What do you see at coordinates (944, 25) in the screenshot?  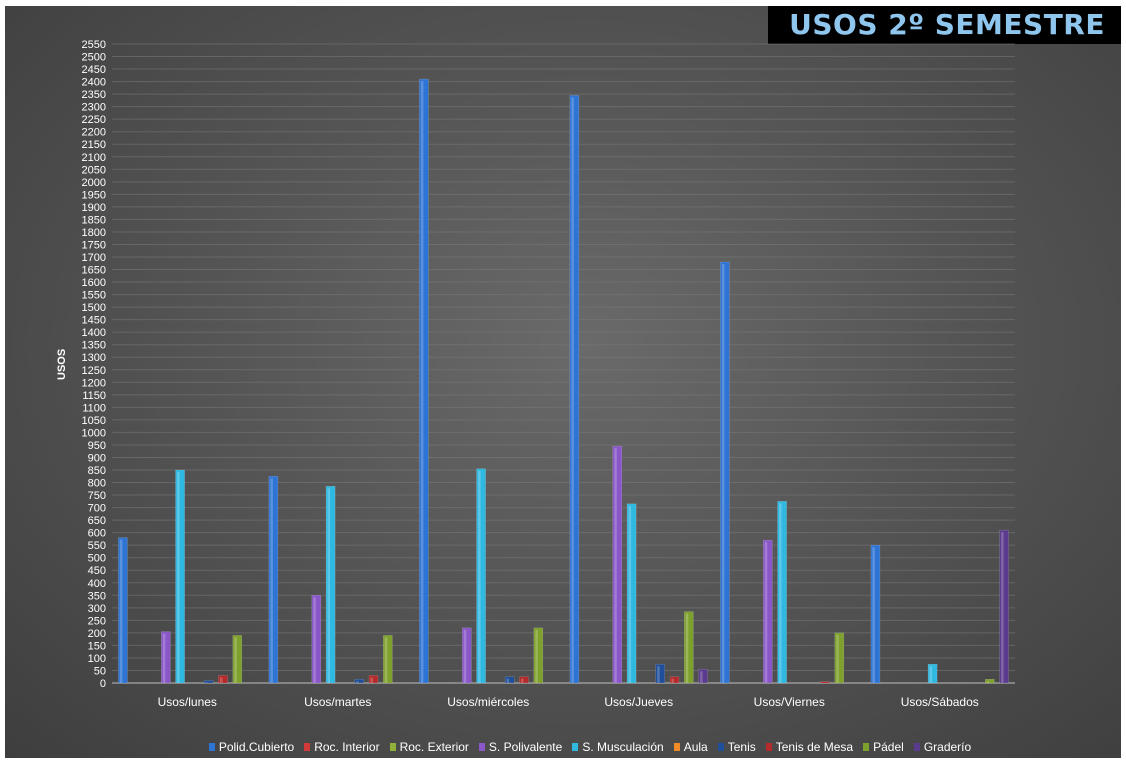 I see `chart-title-box: USOS 2º SEMESTRE` at bounding box center [944, 25].